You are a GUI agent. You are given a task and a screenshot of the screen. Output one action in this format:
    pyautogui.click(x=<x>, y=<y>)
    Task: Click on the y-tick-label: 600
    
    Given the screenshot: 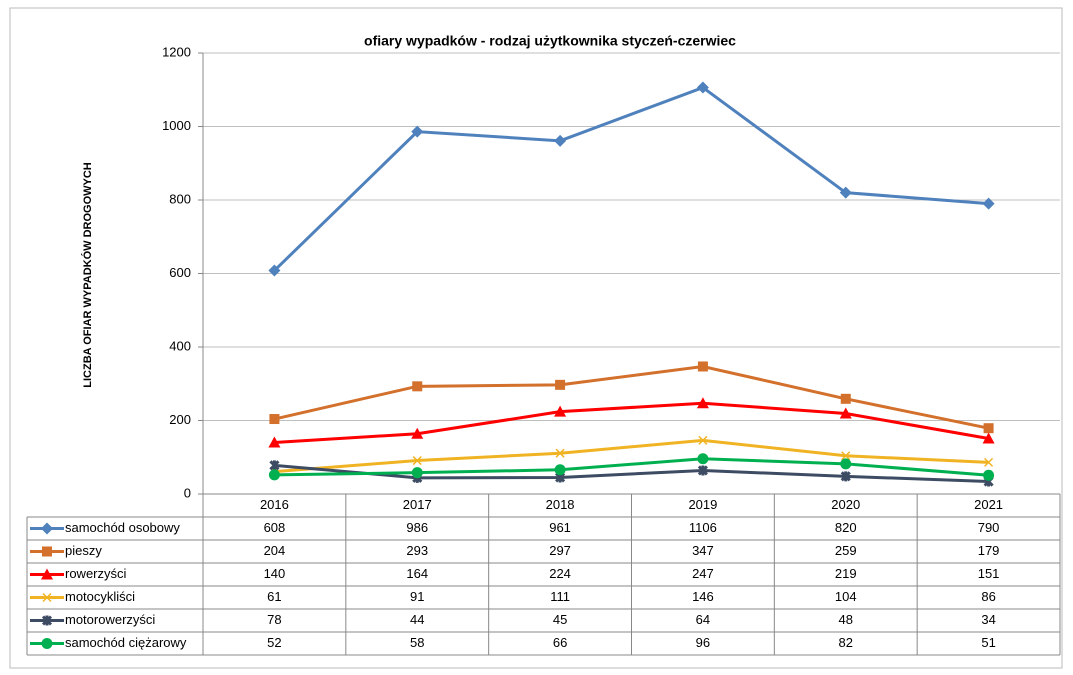 What is the action you would take?
    pyautogui.click(x=180, y=272)
    